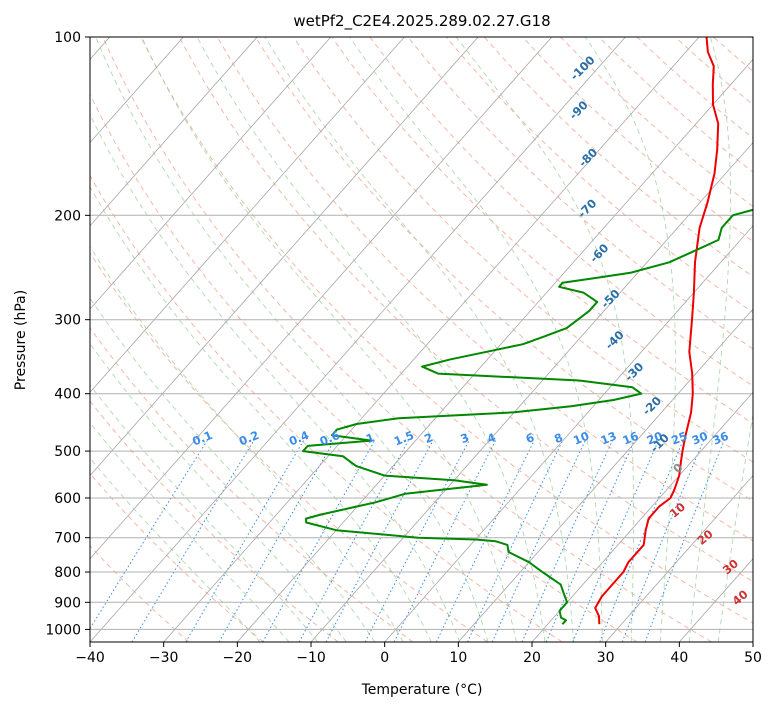  I want to click on x-axis: −40 −30 −20 −10 0 10 20 30 40 50, so click(418, 654).